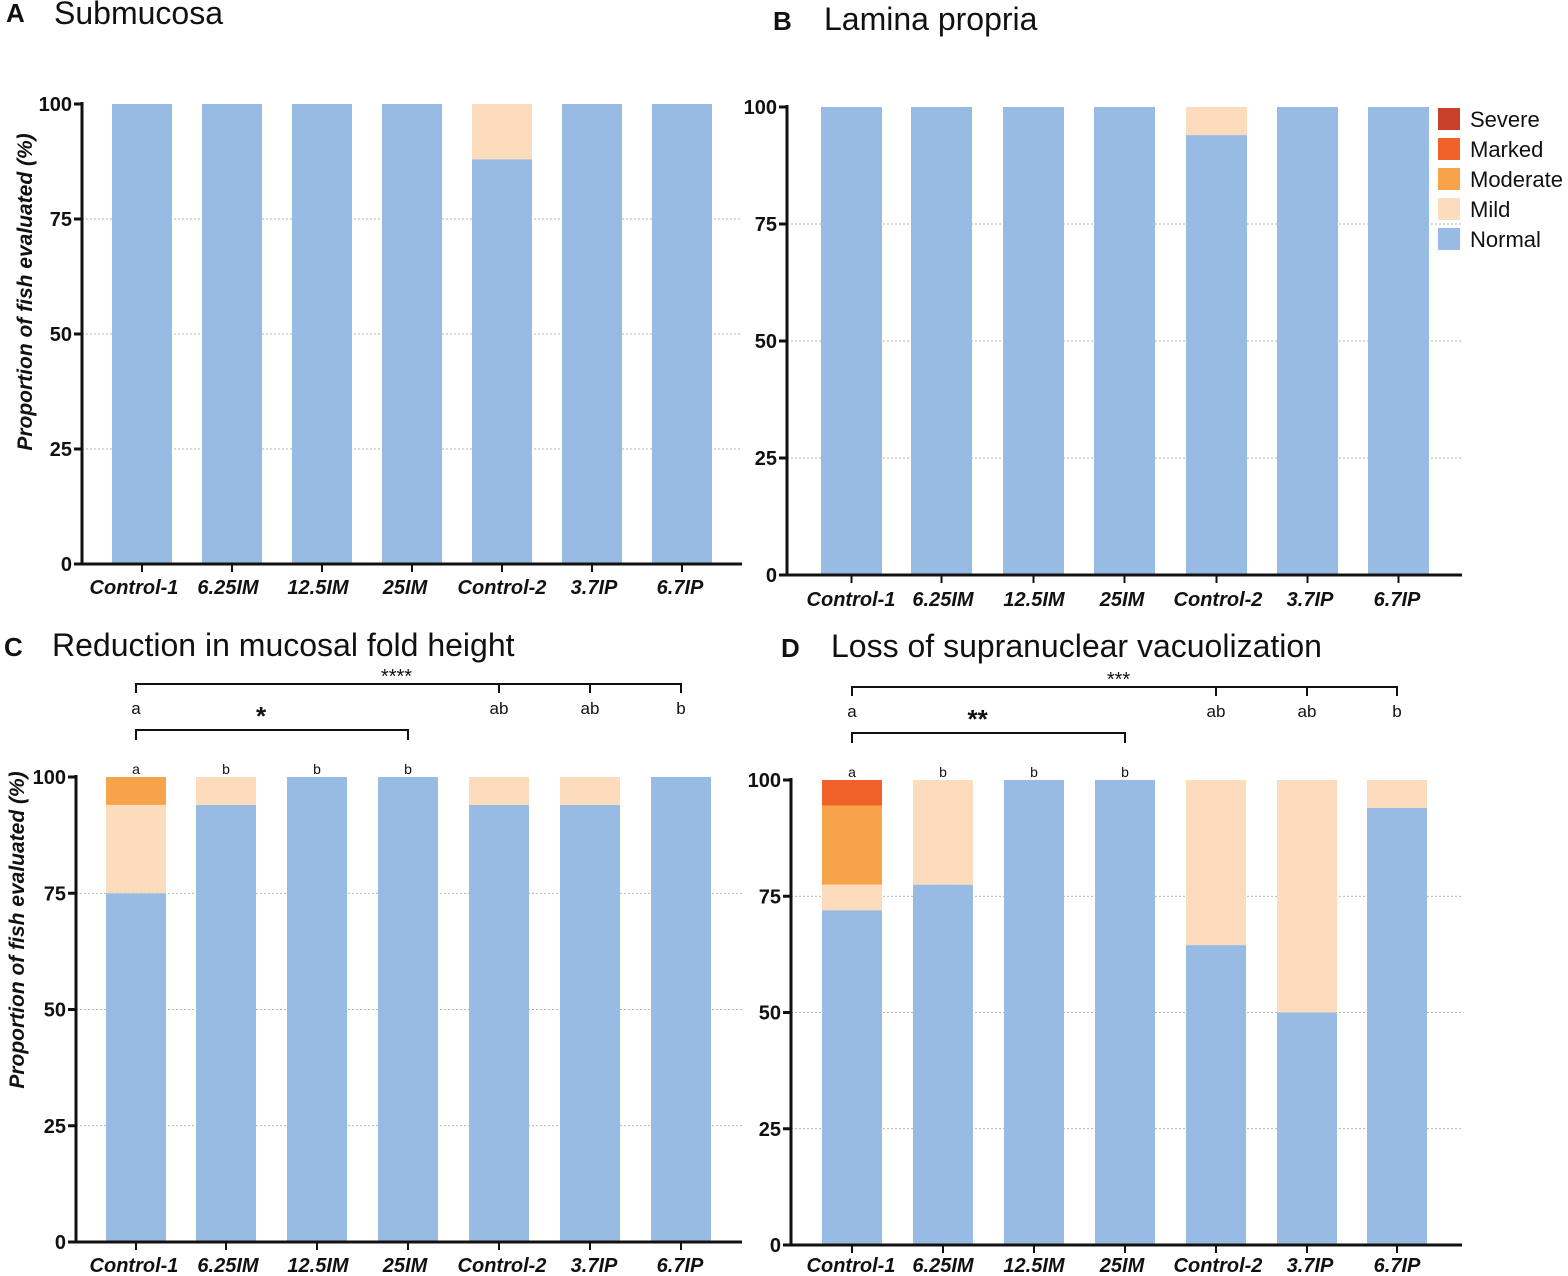 The width and height of the screenshot is (1568, 1276). What do you see at coordinates (1449, 239) in the screenshot?
I see `legend-swatch-normal` at bounding box center [1449, 239].